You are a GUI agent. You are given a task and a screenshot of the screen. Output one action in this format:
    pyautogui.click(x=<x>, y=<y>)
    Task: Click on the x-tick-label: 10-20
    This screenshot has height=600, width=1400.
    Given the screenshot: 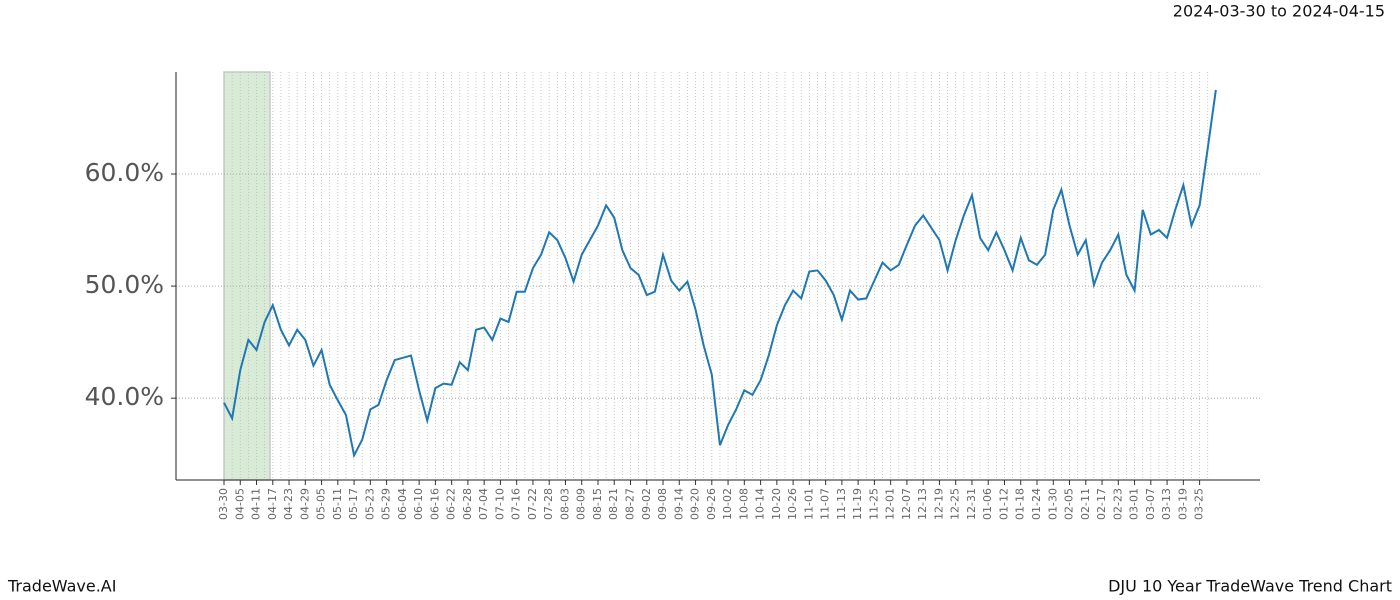 What is the action you would take?
    pyautogui.click(x=776, y=504)
    